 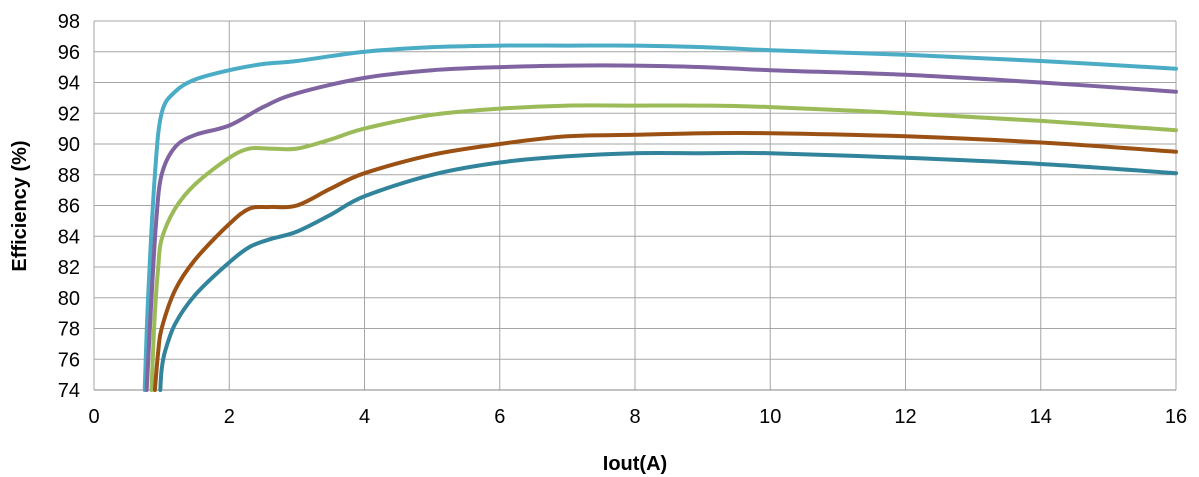 What do you see at coordinates (69, 237) in the screenshot?
I see `y-tick-label: 84` at bounding box center [69, 237].